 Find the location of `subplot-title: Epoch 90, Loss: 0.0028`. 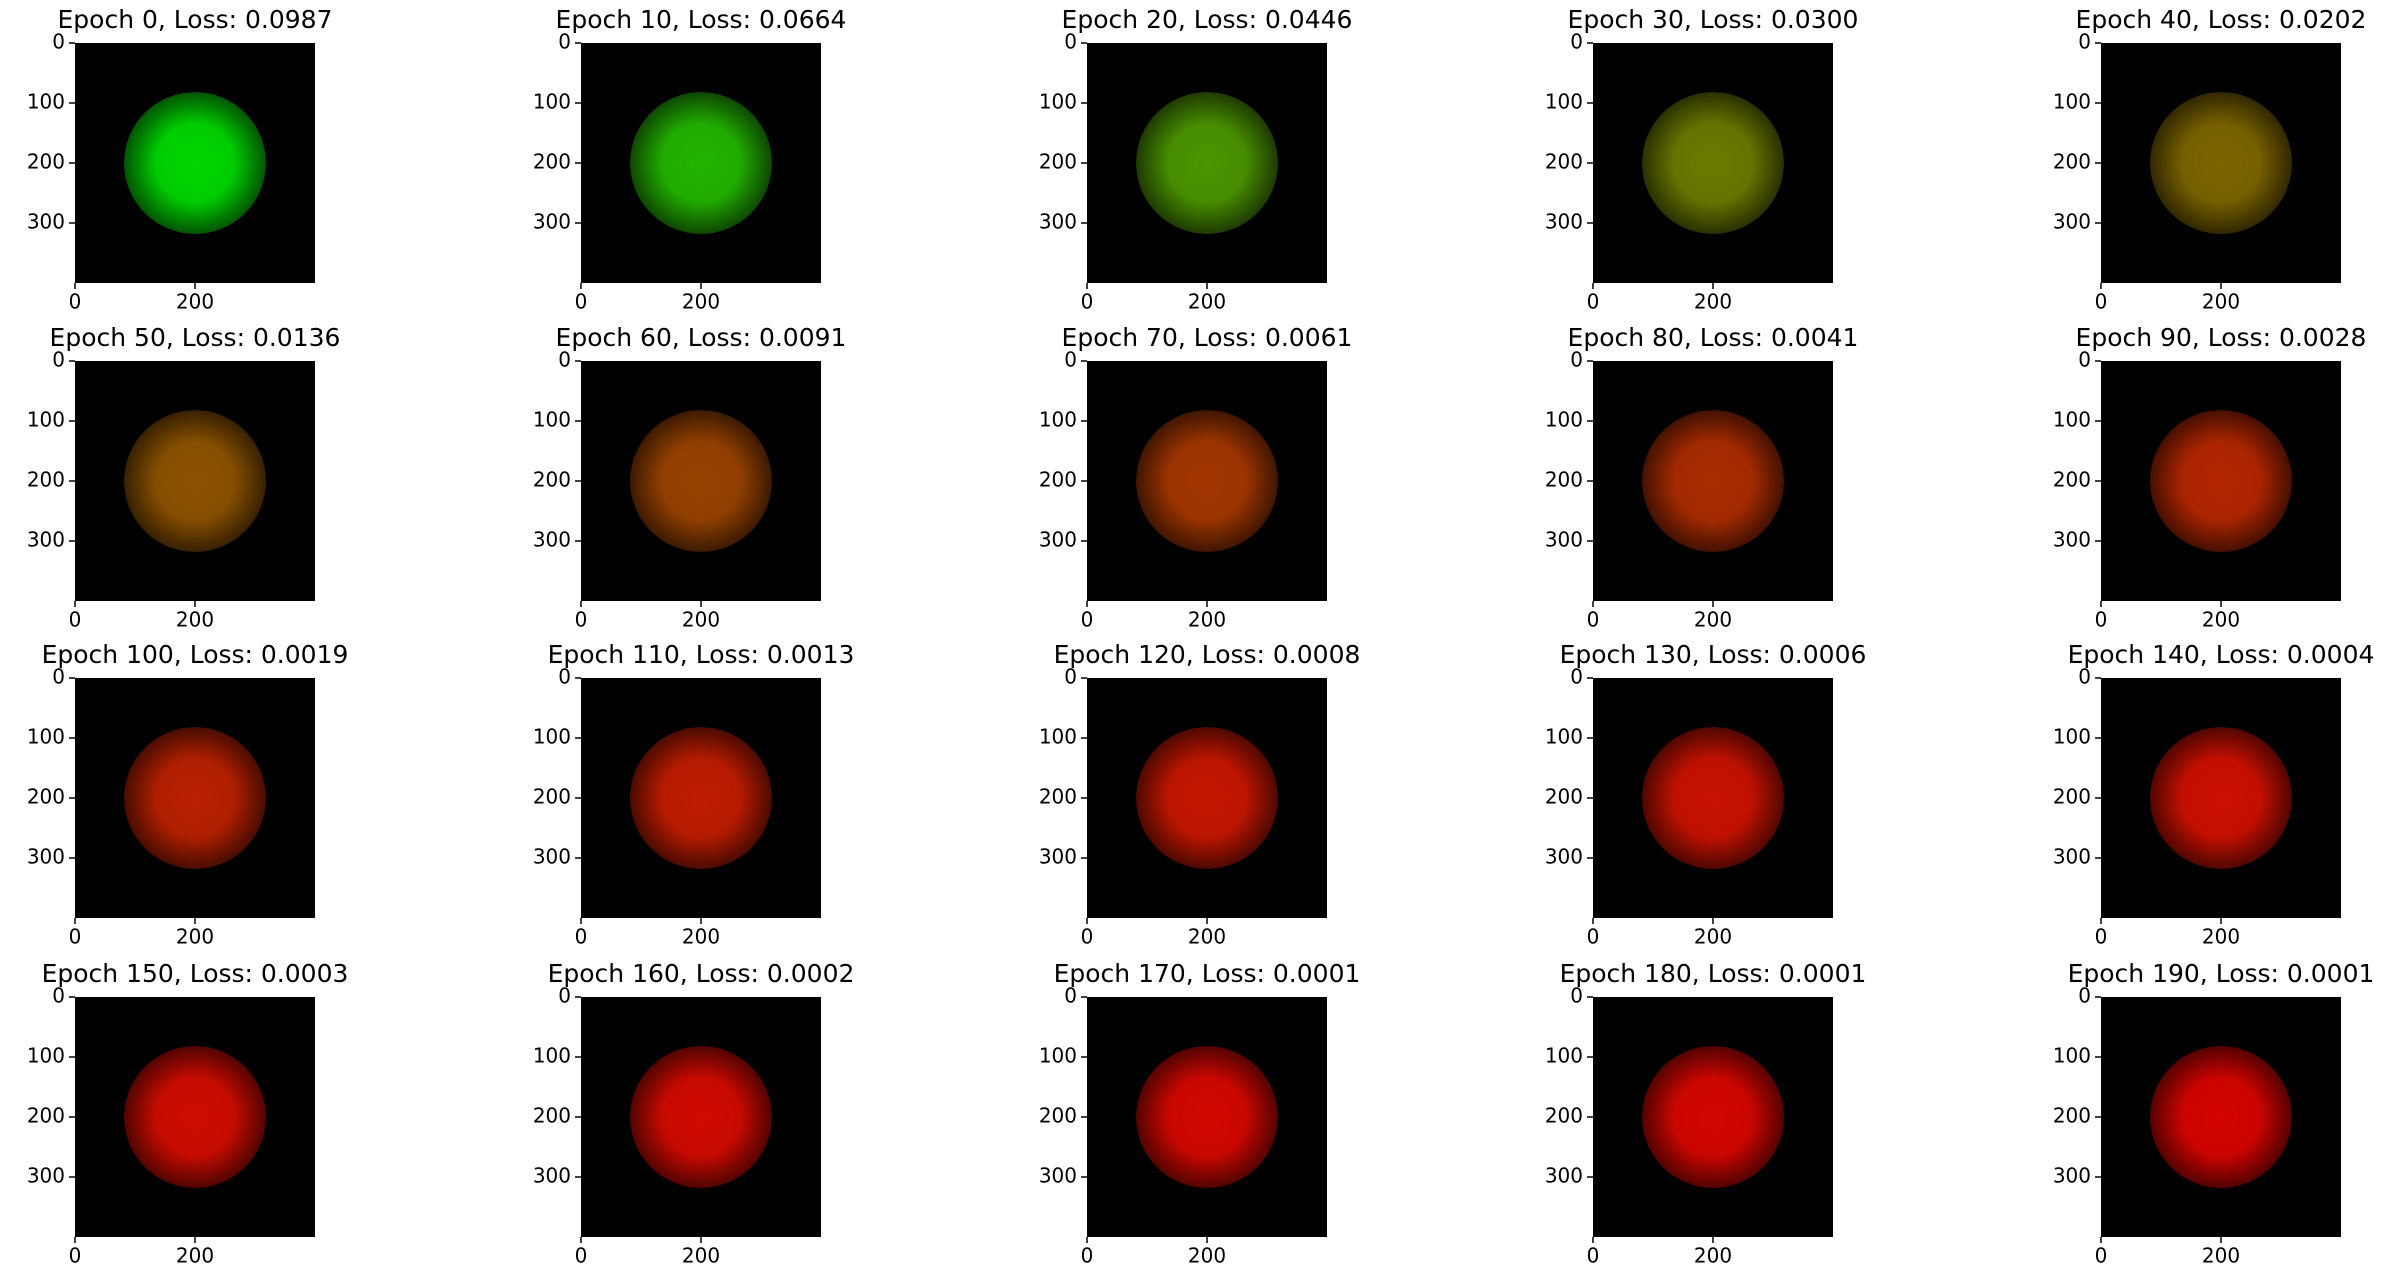

subplot-title: Epoch 90, Loss: 0.0028 is located at coordinates (2221, 337).